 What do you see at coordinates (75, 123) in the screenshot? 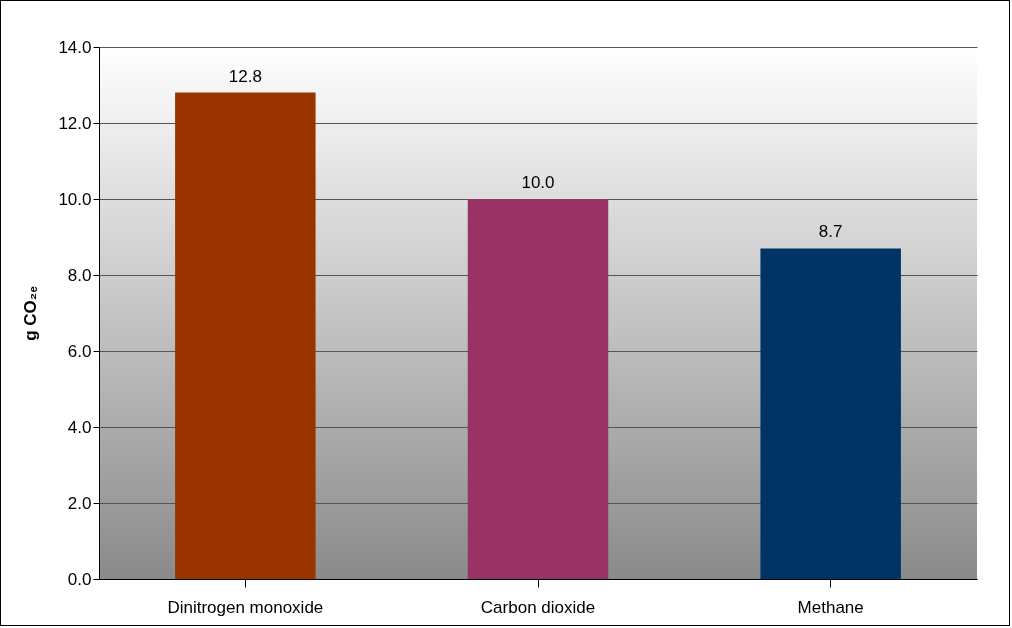
I see `y-tick-label: 12.0` at bounding box center [75, 123].